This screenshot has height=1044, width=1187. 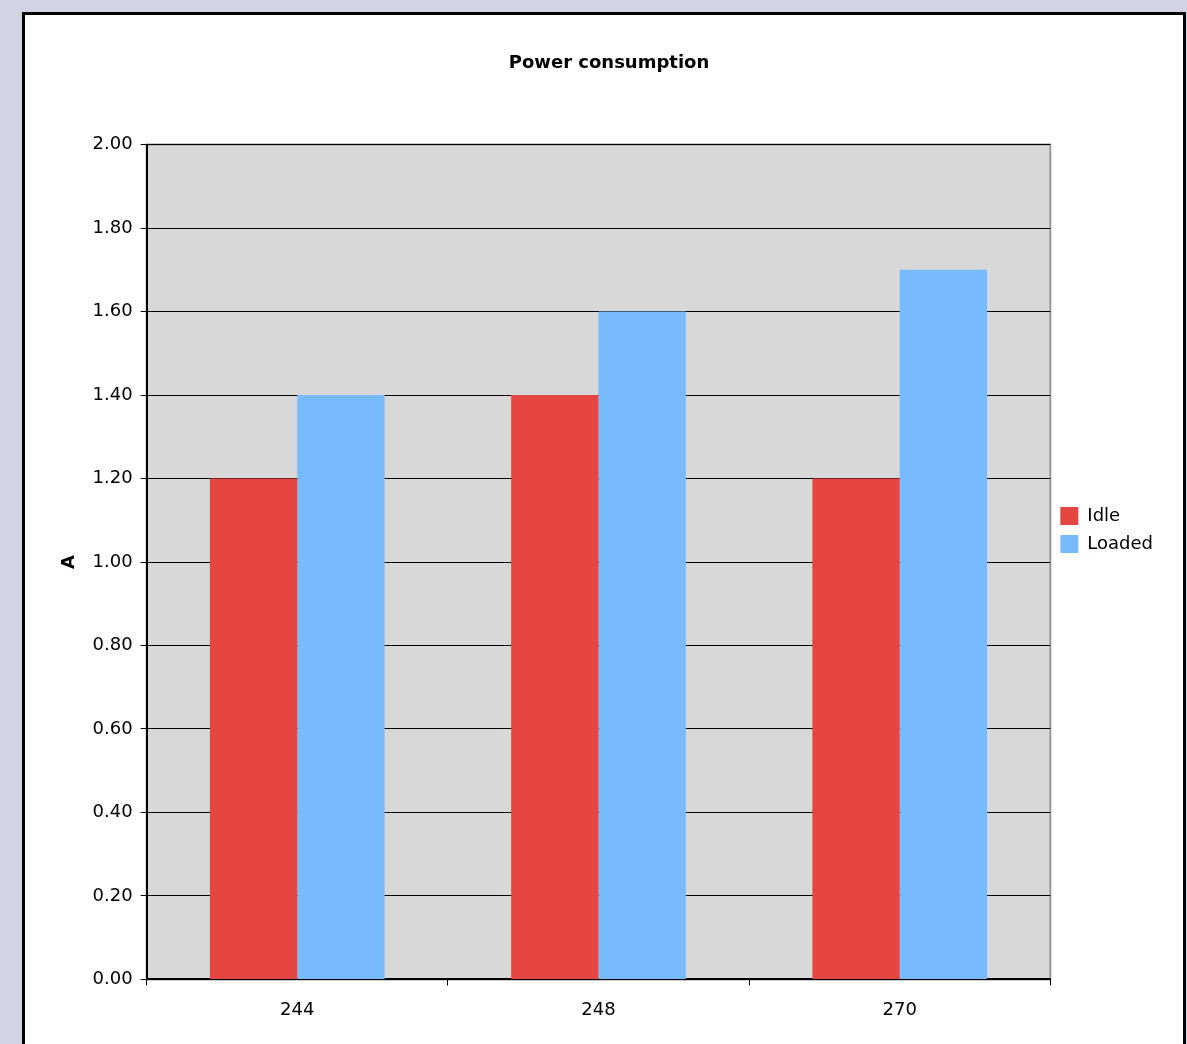 I want to click on y-tick-label: 1.40, so click(x=112, y=393).